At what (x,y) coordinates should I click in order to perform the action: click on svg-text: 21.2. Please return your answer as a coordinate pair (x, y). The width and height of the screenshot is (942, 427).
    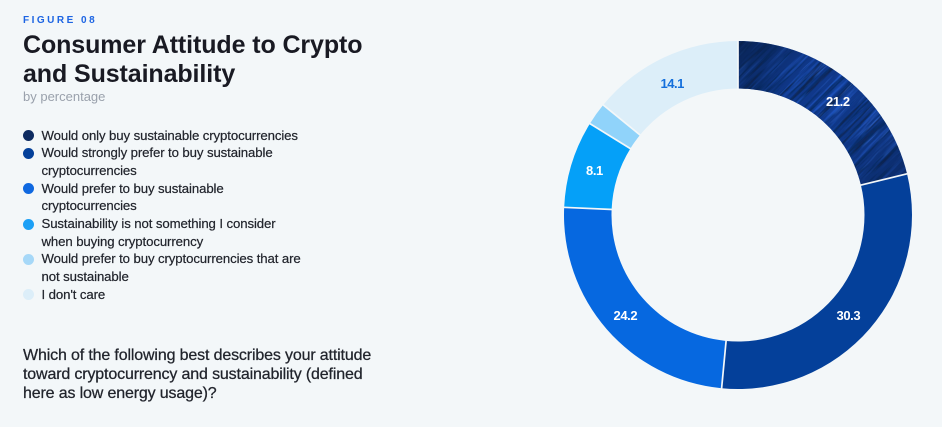
    Looking at the image, I should click on (838, 101).